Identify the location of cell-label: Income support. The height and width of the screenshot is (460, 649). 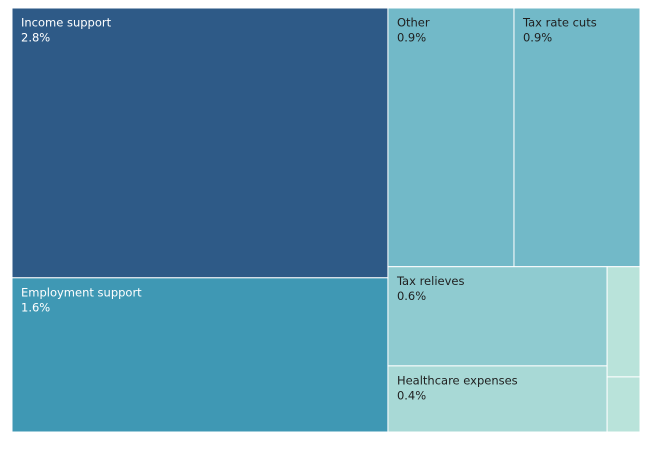
(66, 23).